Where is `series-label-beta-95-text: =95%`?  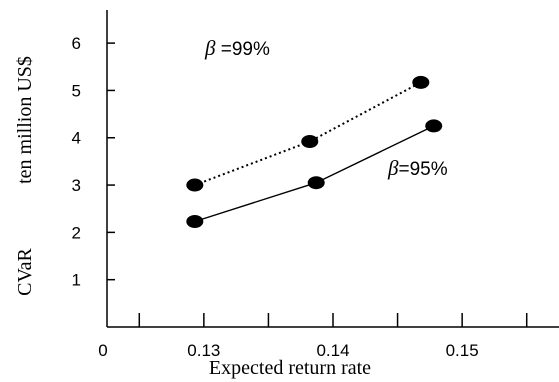
series-label-beta-95-text: =95% is located at coordinates (422, 169).